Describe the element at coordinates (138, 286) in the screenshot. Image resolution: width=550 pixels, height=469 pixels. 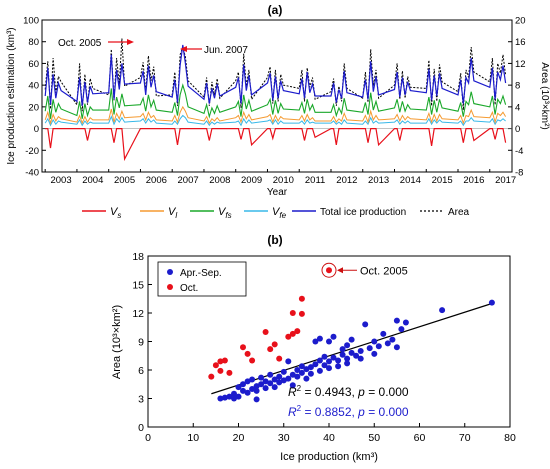
I see `panel-b-y-tick-label: 15` at that location.